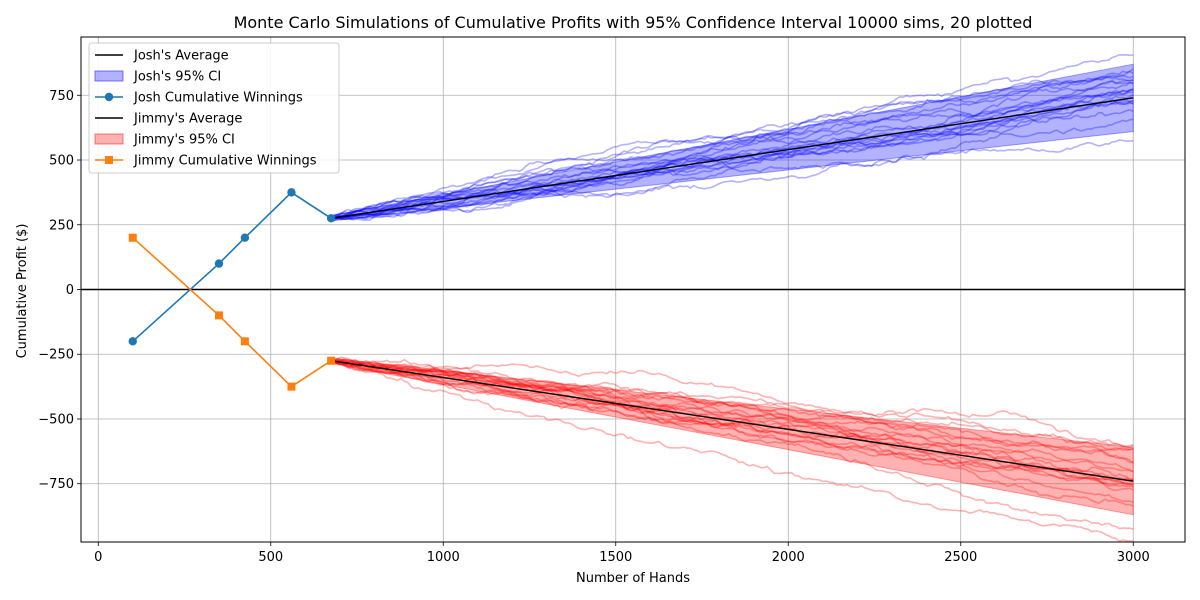 The image size is (1200, 600). Describe the element at coordinates (615, 557) in the screenshot. I see `x-tick-label: 1500` at that location.